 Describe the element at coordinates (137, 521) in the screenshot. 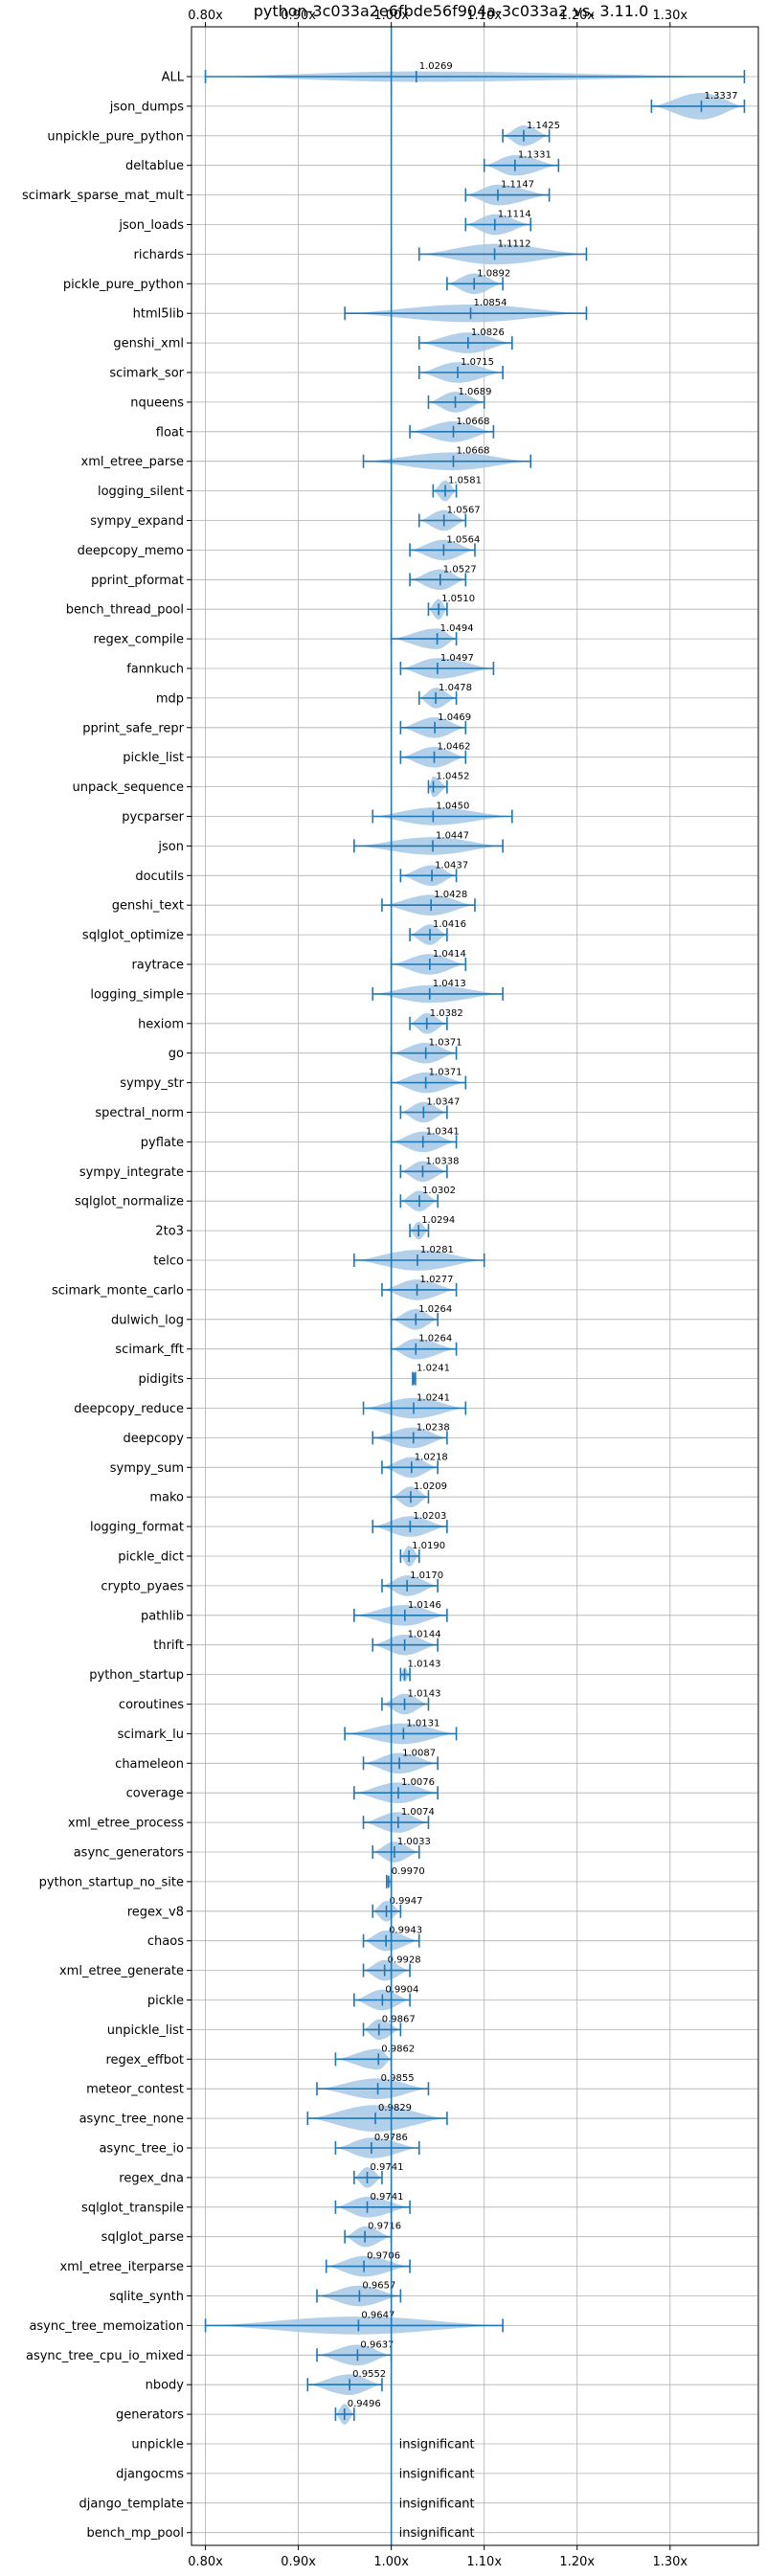

I see `benchmark-label: sympy_expand` at that location.